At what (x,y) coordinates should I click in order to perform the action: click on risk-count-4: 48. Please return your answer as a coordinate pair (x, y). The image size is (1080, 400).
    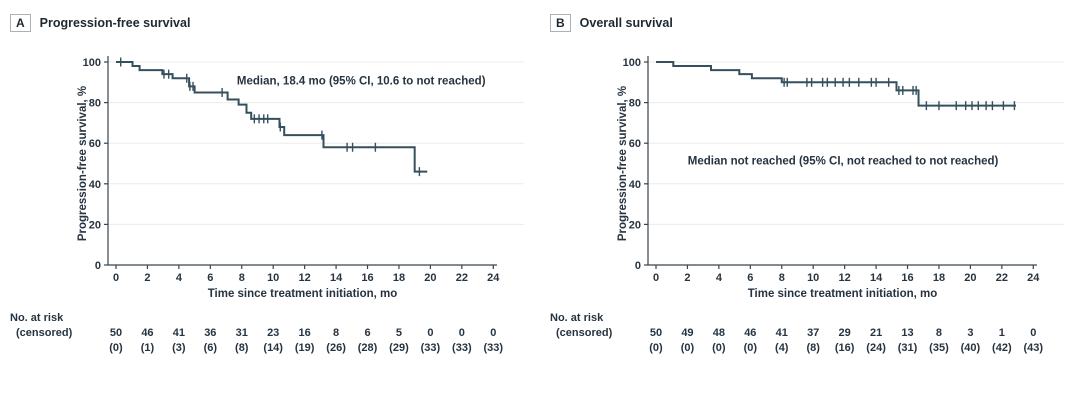
    Looking at the image, I should click on (719, 333).